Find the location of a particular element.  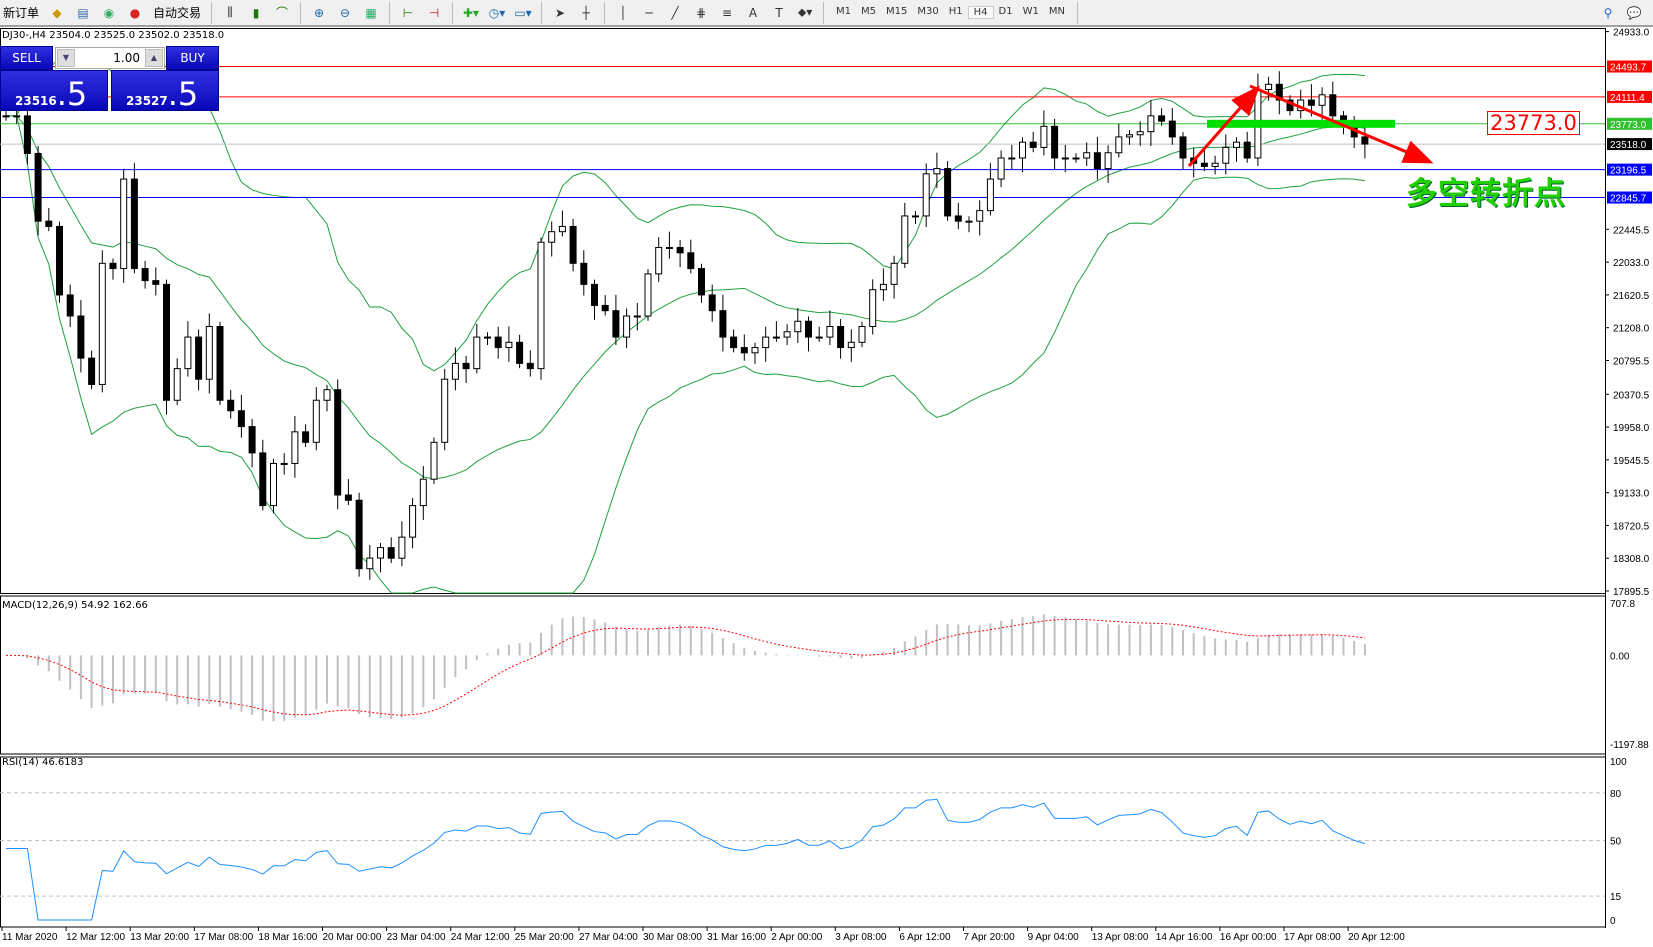

lot-increase-button: ▲ is located at coordinates (154, 58).